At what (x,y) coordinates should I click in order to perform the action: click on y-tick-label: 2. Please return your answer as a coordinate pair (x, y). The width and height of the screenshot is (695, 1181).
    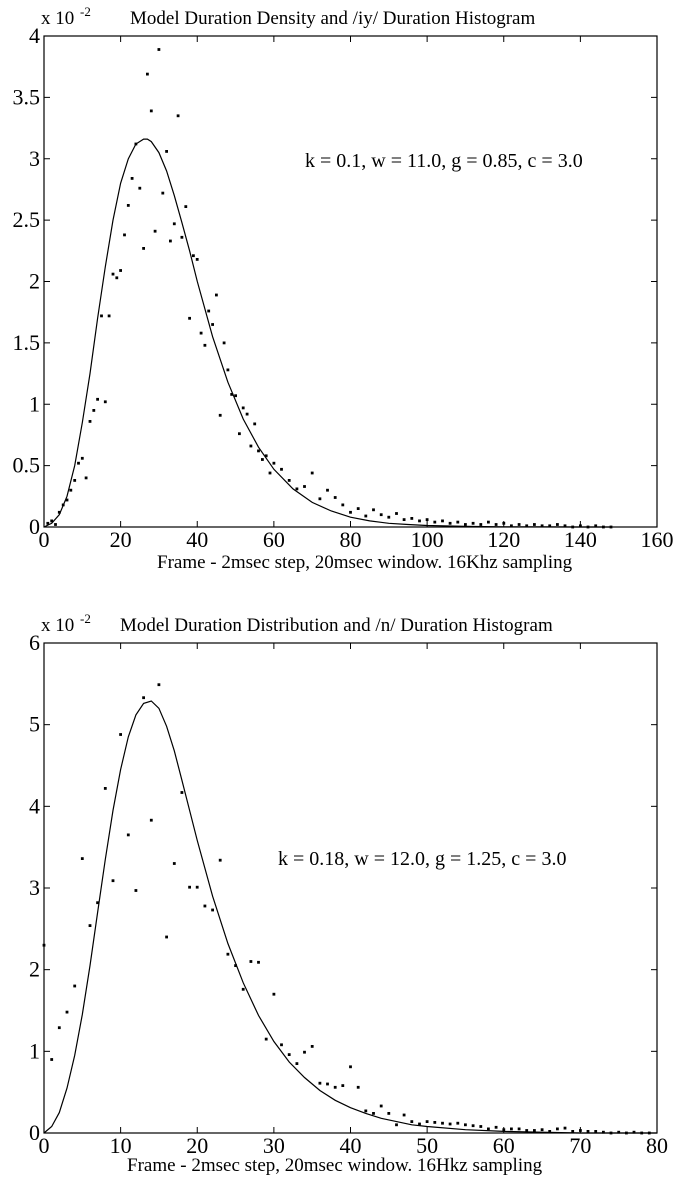
    Looking at the image, I should click on (34, 281).